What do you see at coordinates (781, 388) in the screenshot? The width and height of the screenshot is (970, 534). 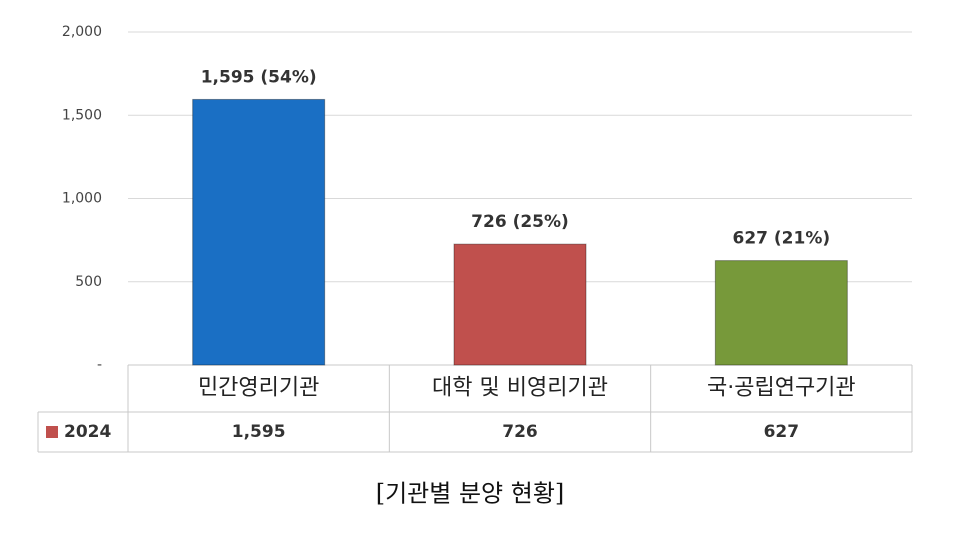 I see `x-tick-label: 국·공립연구기관` at bounding box center [781, 388].